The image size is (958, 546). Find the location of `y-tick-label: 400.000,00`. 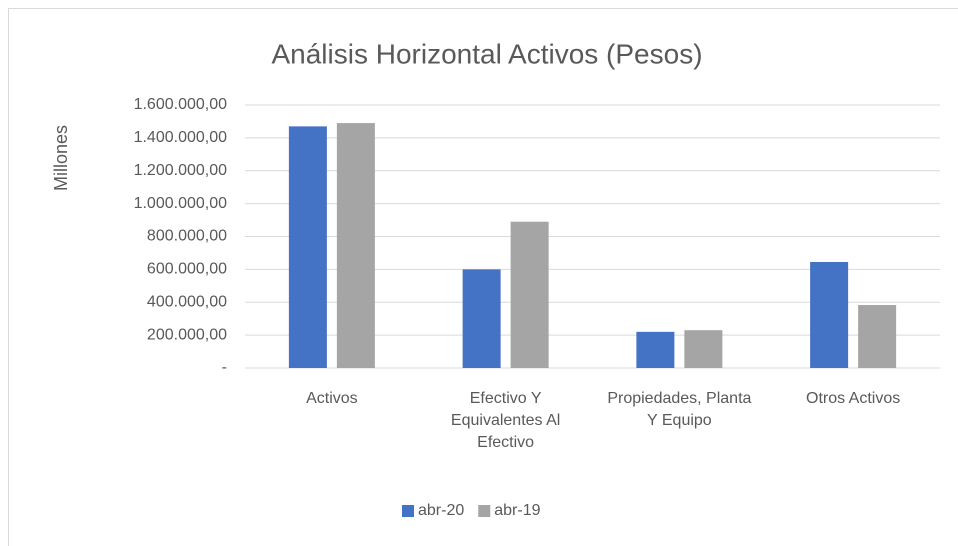

y-tick-label: 400.000,00 is located at coordinates (187, 301).